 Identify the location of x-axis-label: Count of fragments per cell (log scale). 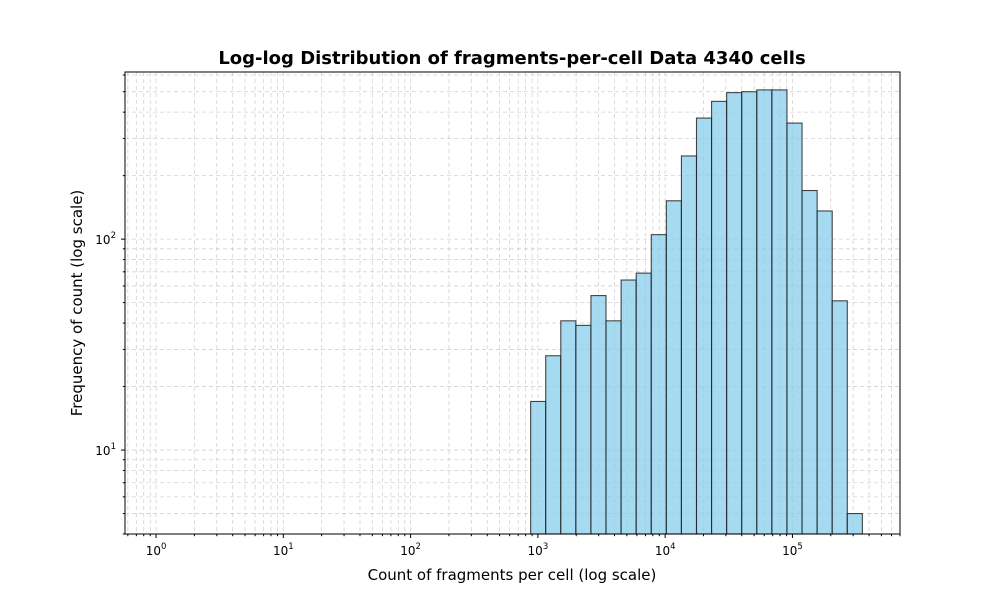
(512, 575).